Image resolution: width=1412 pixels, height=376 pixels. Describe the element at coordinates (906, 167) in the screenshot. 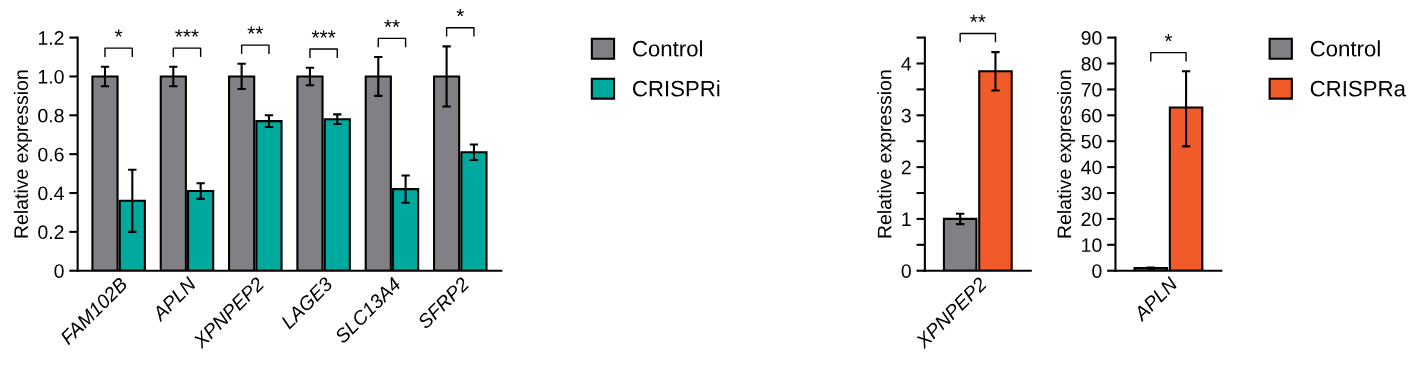

I see `y-tick-label: 2` at that location.